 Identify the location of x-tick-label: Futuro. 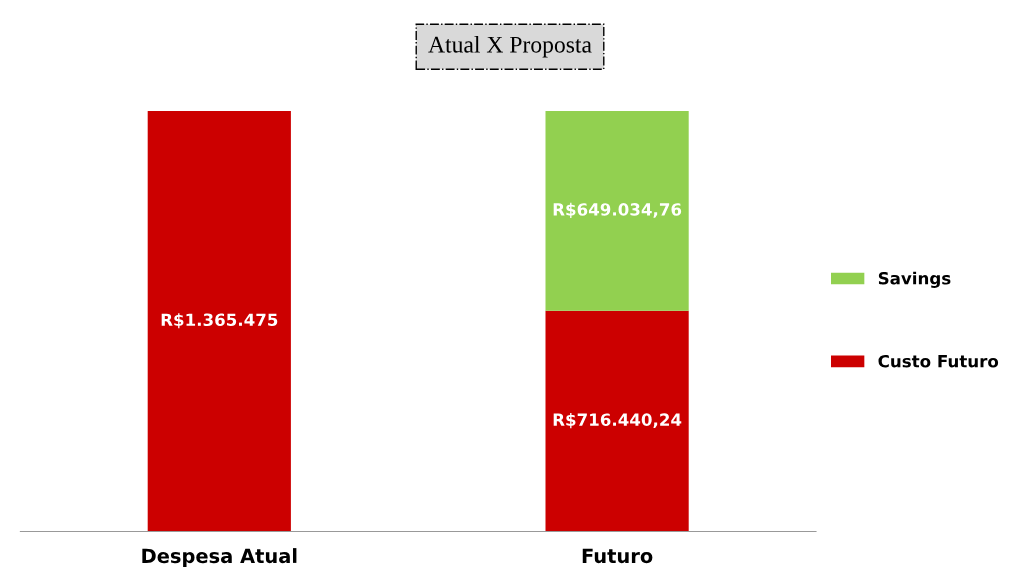
(617, 556).